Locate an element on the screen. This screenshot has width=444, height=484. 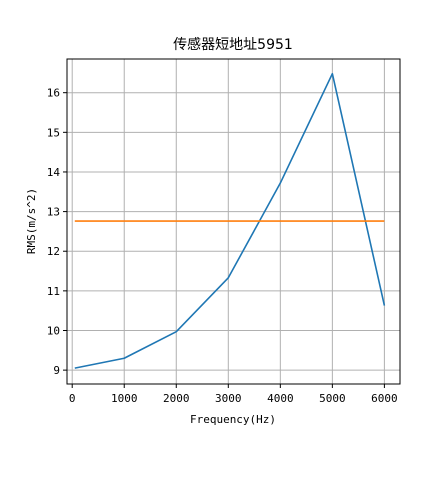
x-tick-label: 0 is located at coordinates (72, 398).